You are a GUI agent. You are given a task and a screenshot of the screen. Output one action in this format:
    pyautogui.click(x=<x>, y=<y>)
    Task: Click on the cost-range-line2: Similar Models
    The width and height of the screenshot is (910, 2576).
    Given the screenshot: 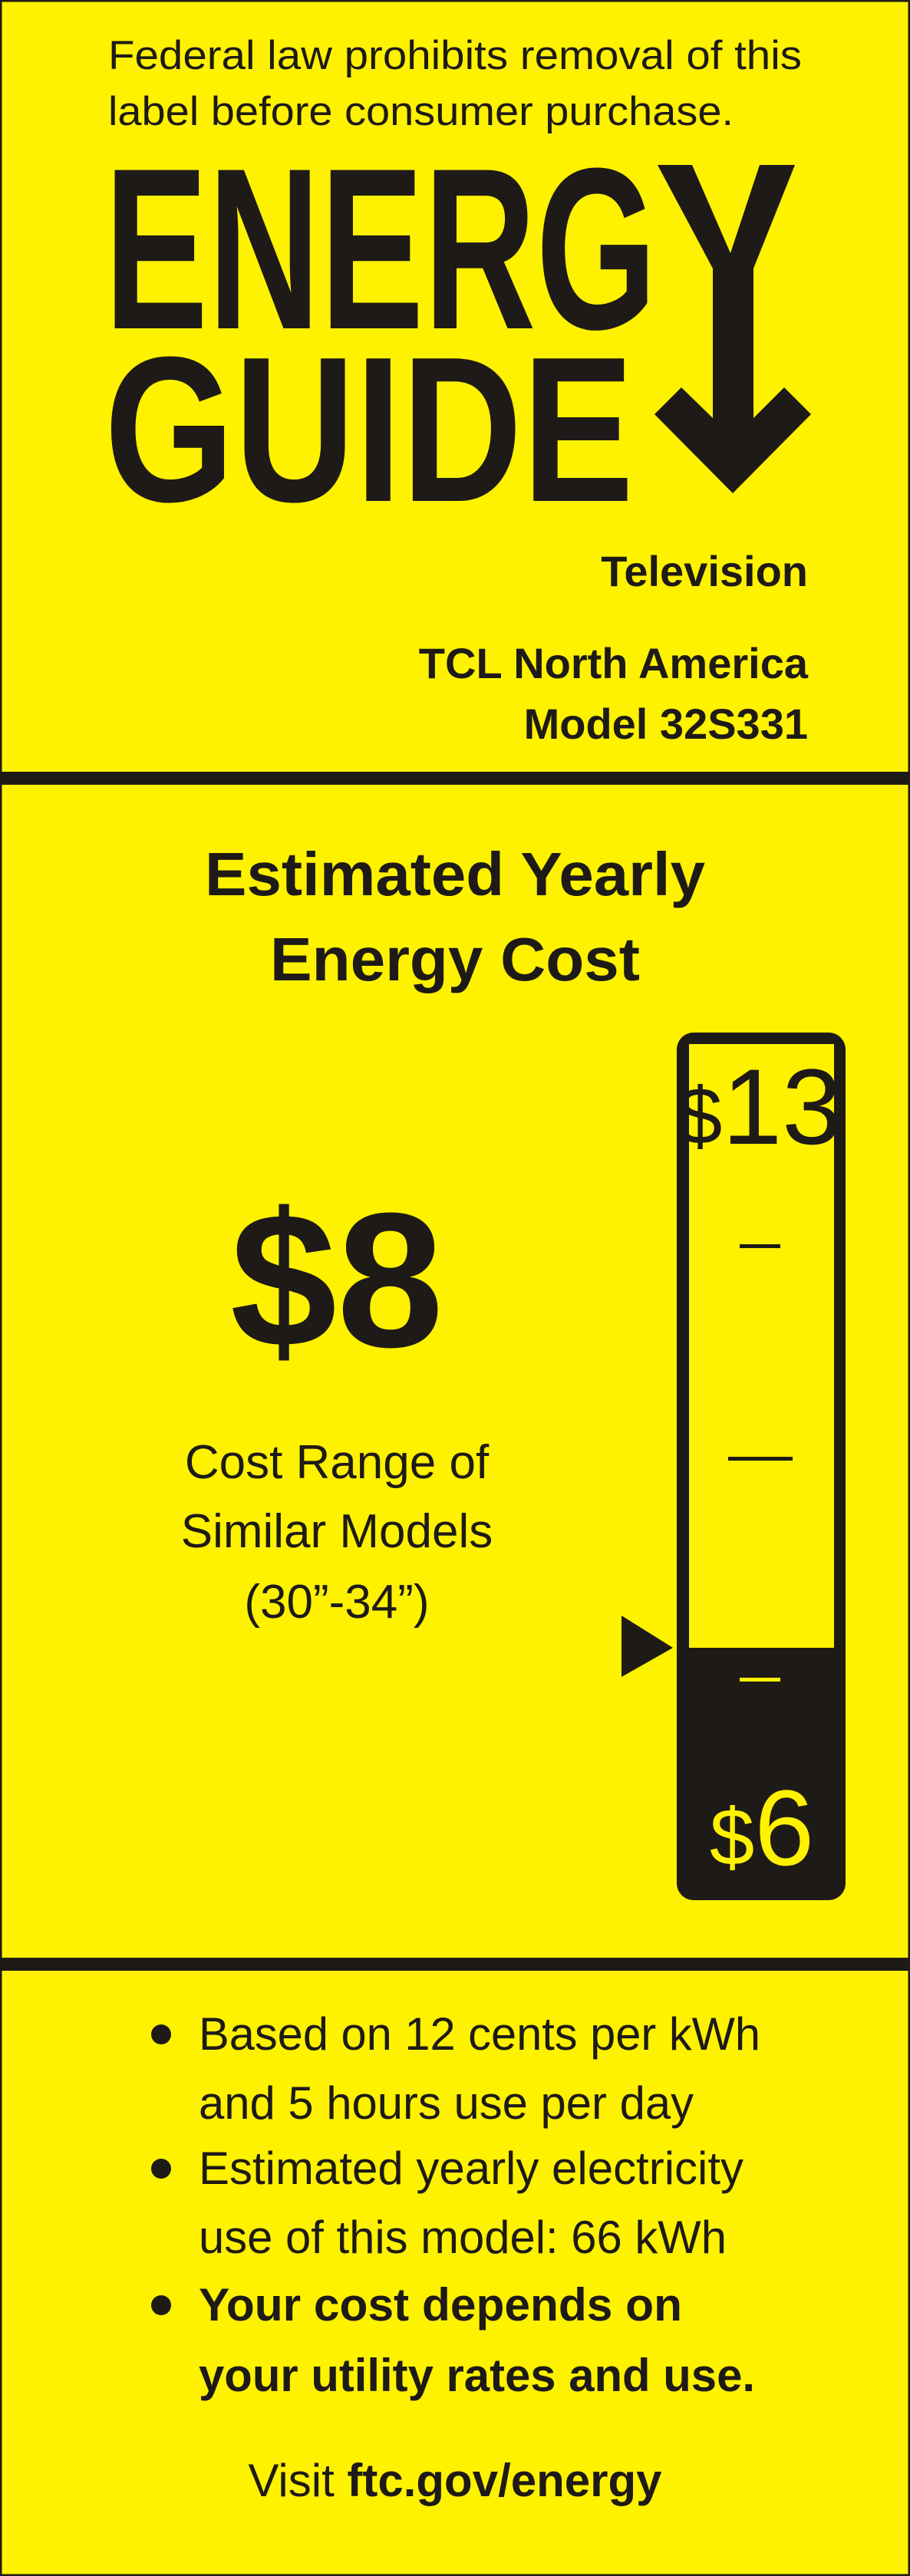 What is the action you would take?
    pyautogui.click(x=337, y=1531)
    